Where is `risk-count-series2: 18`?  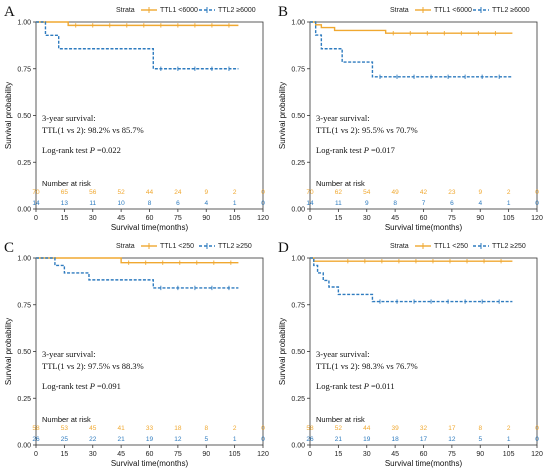 risk-count-series2: 18 is located at coordinates (396, 439).